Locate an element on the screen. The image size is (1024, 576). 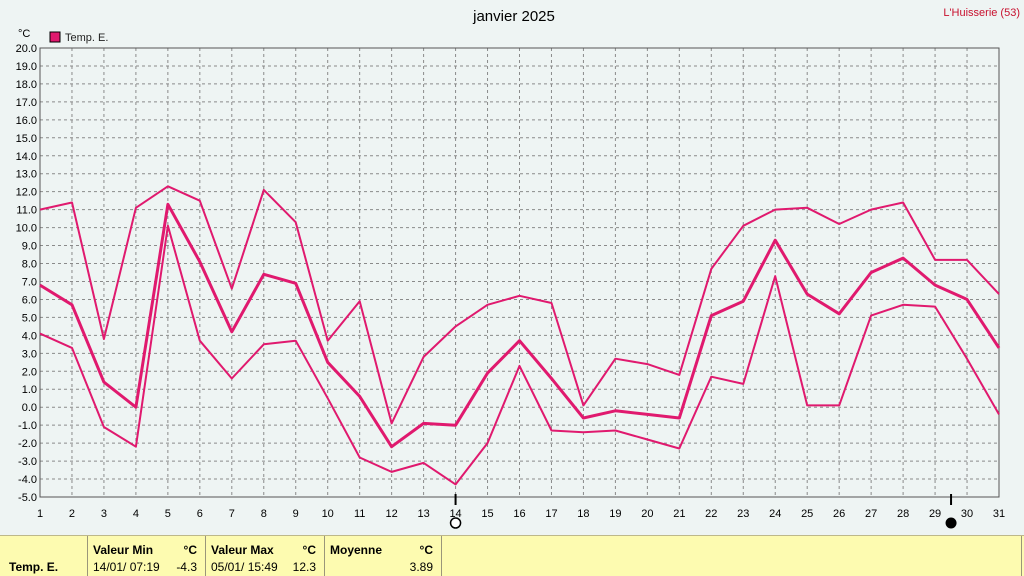
x-tick-label: 17 is located at coordinates (551, 514).